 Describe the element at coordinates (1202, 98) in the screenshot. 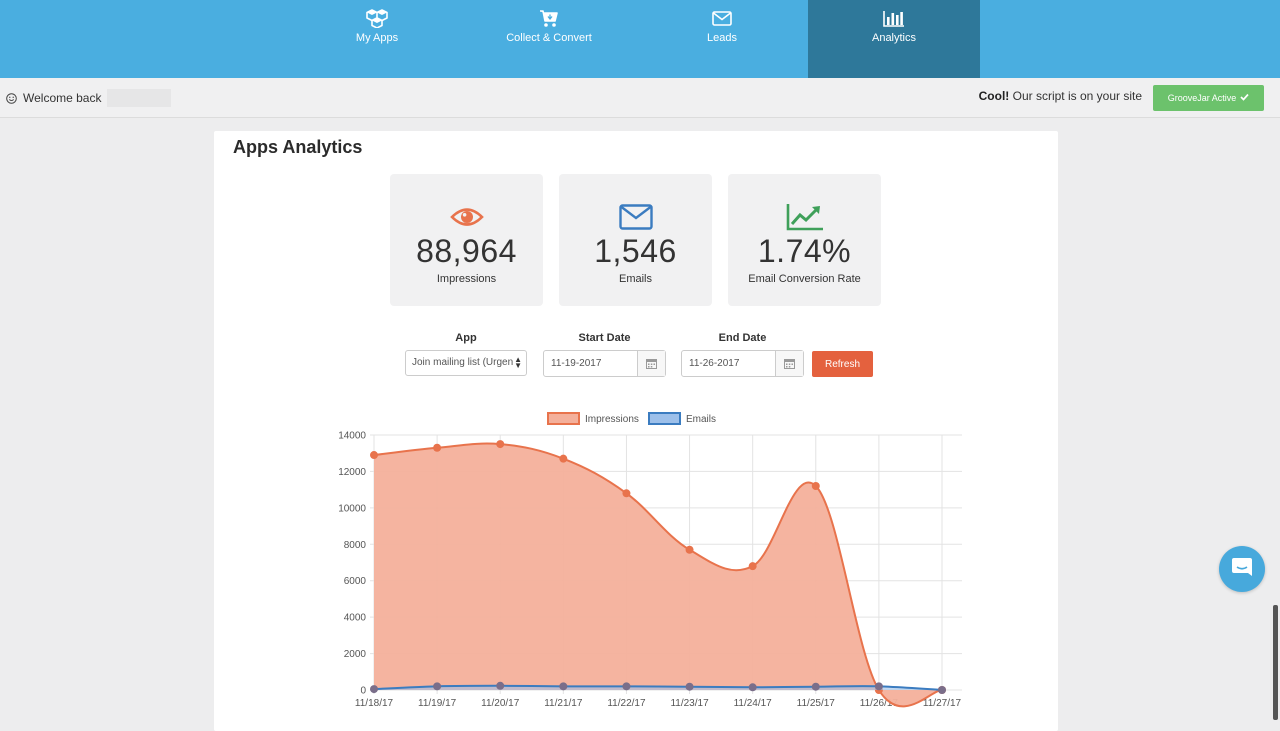

I see `groovejar-active-label: GrooveJar Active` at that location.